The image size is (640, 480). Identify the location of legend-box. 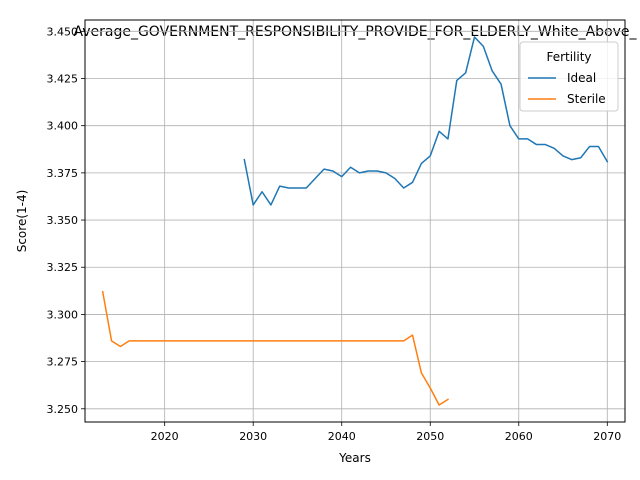
(569, 76).